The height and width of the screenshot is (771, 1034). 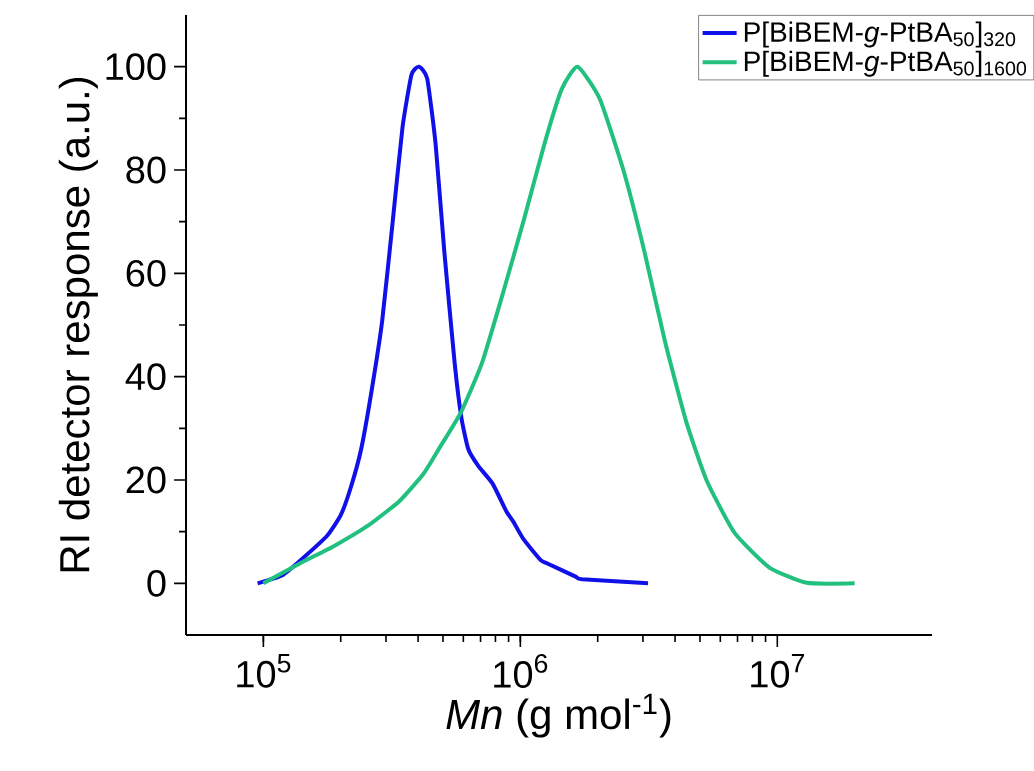 I want to click on y-tick-label: 60, so click(x=146, y=273).